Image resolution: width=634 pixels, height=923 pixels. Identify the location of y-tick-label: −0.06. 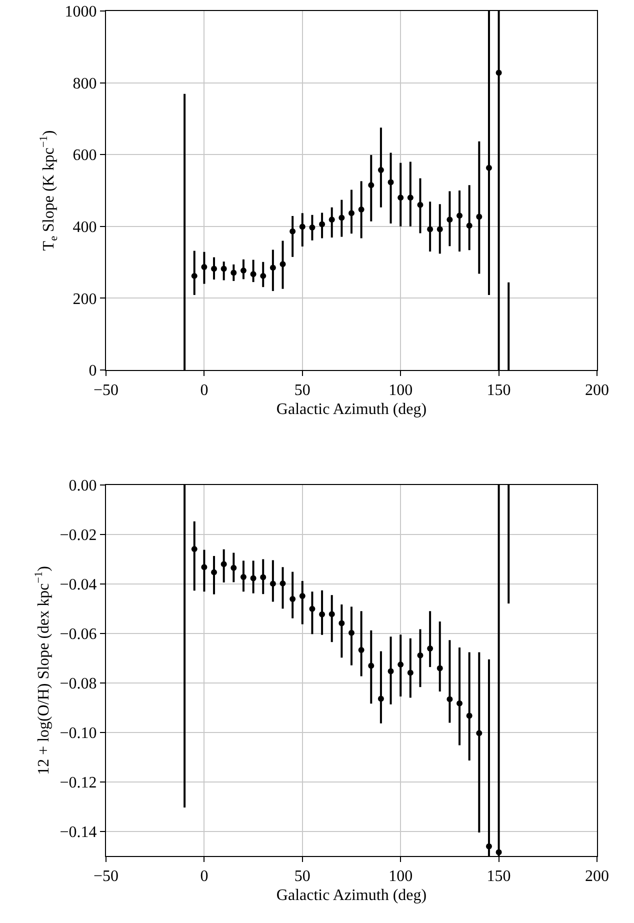
(78, 634).